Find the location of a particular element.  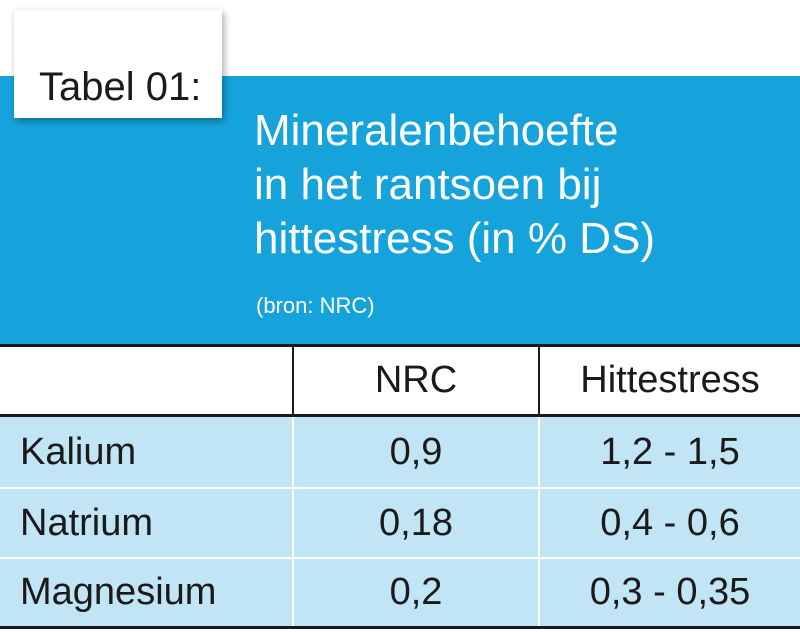

table-row: Kalium 0,9 1,2 - 1,5 is located at coordinates (400, 452).